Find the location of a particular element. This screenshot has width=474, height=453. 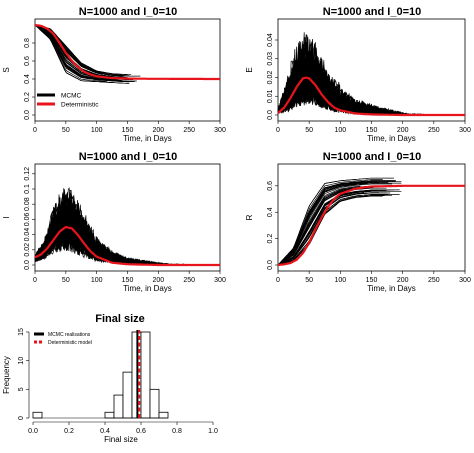

y-axis-label: R is located at coordinates (249, 217).